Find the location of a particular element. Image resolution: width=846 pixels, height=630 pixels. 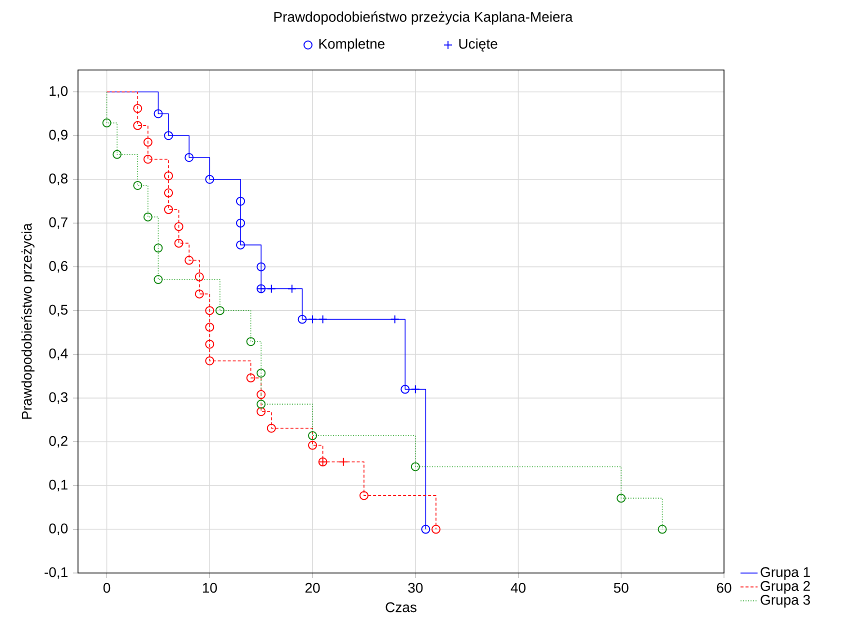

x-tick-label: 40 is located at coordinates (518, 587).